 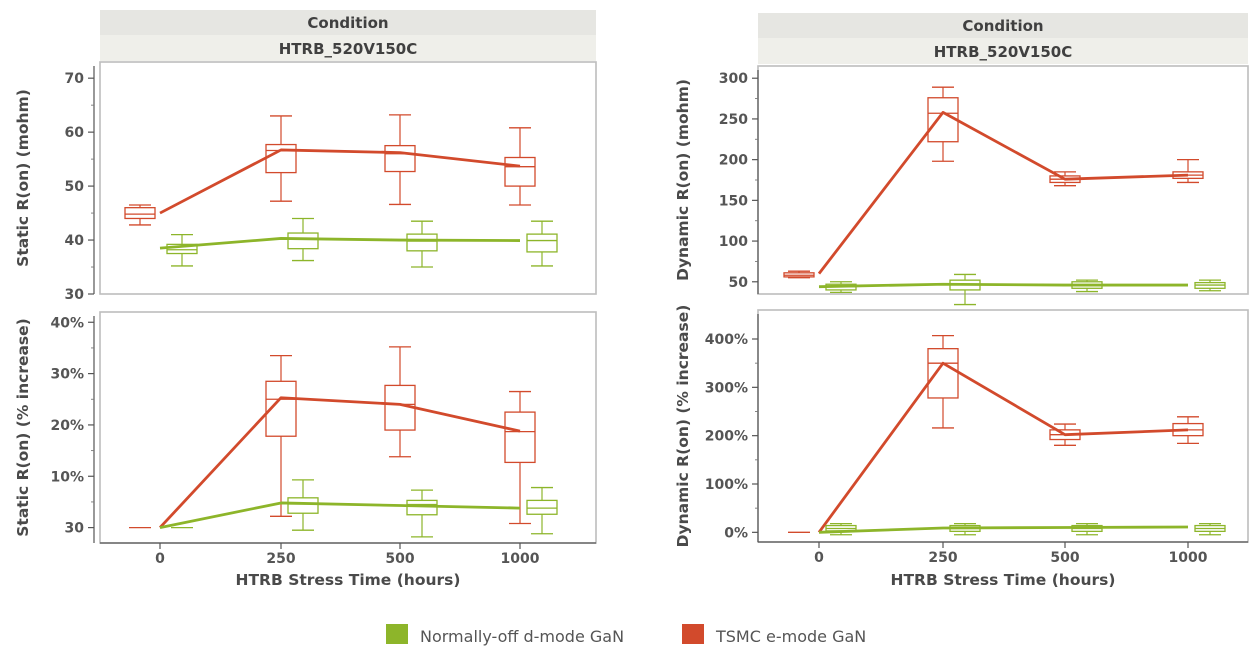 What do you see at coordinates (693, 634) in the screenshot?
I see `legend-swatch-tsmc` at bounding box center [693, 634].